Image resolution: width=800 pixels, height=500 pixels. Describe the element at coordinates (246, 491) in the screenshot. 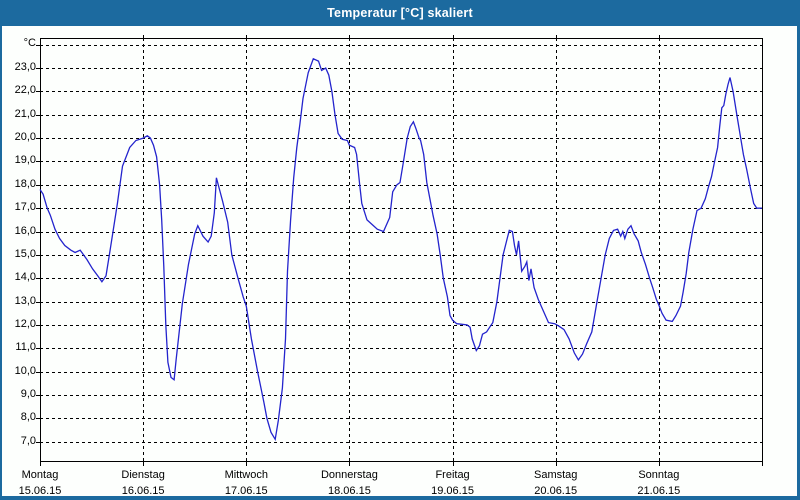

I see `x-date-label: 17.06.15` at that location.